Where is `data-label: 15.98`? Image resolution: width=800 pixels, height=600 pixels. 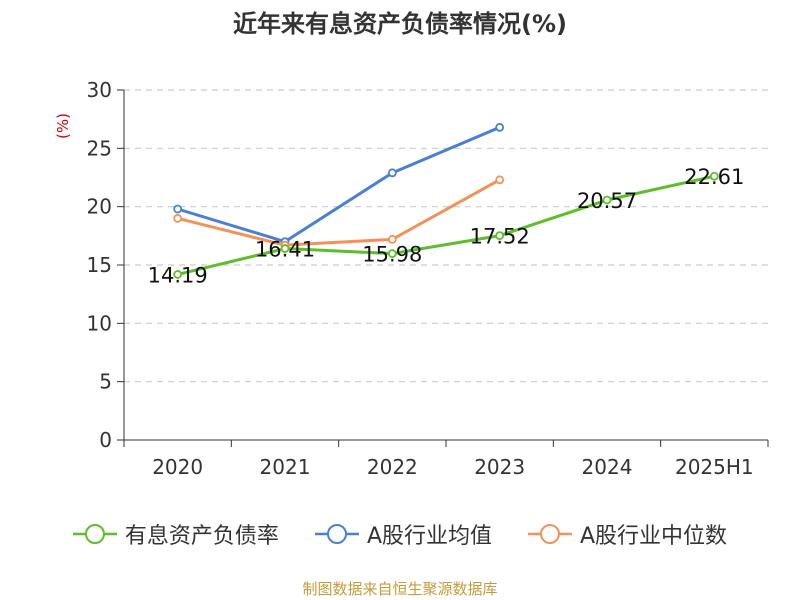 data-label: 15.98 is located at coordinates (392, 255).